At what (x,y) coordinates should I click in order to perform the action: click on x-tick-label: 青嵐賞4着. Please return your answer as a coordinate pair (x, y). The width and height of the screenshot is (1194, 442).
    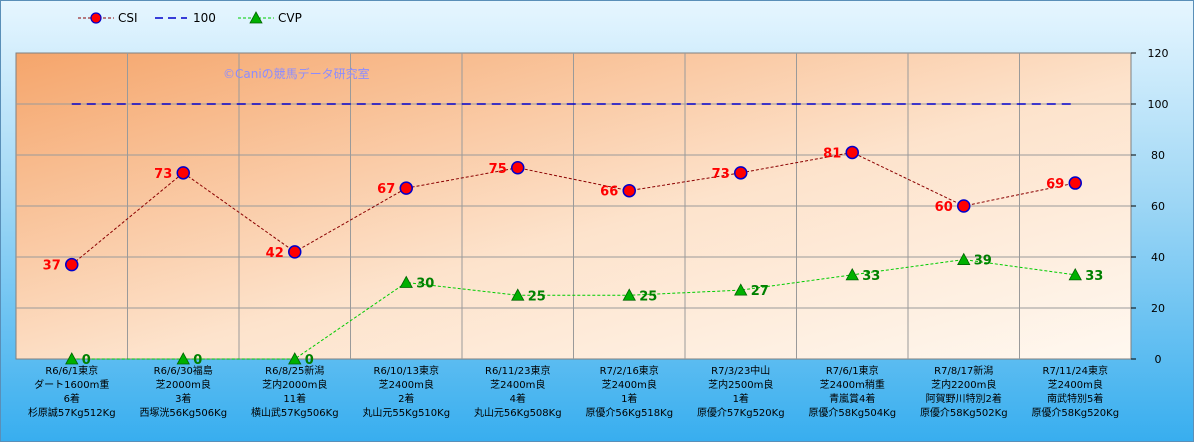
    Looking at the image, I should click on (852, 398).